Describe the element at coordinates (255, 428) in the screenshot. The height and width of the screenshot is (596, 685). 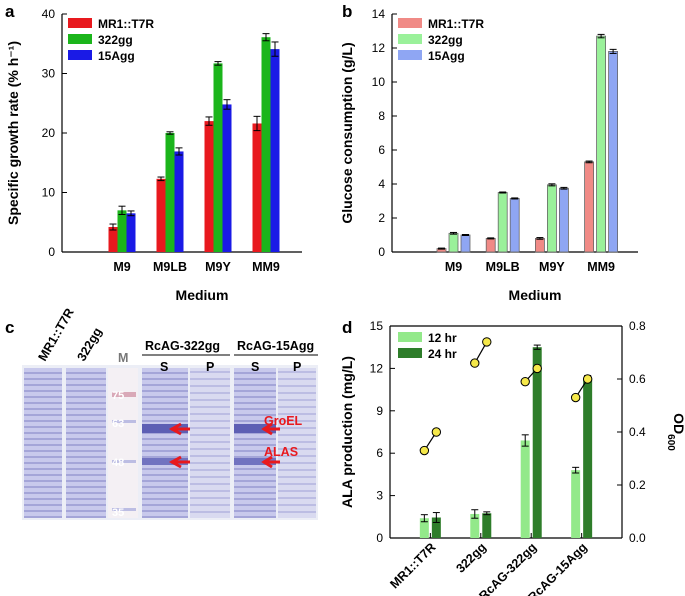
I see `groel-band-15agg` at that location.